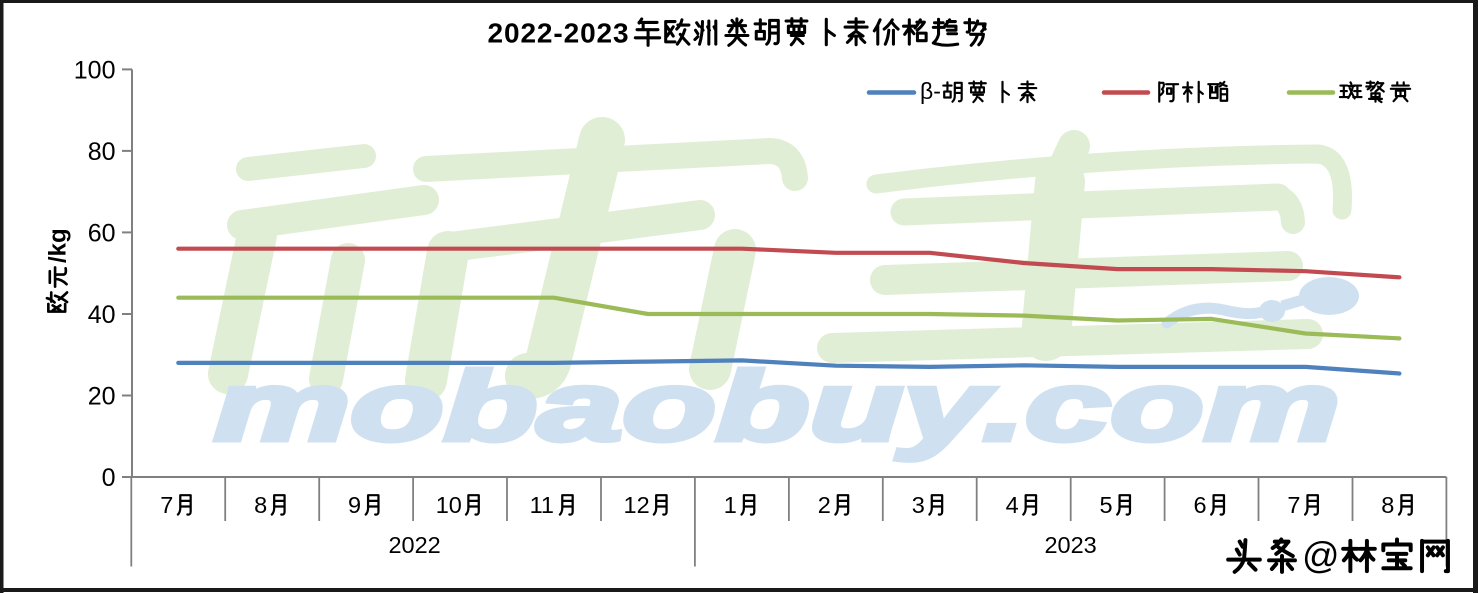  Describe the element at coordinates (109, 478) in the screenshot. I see `svg-text: 0` at that location.